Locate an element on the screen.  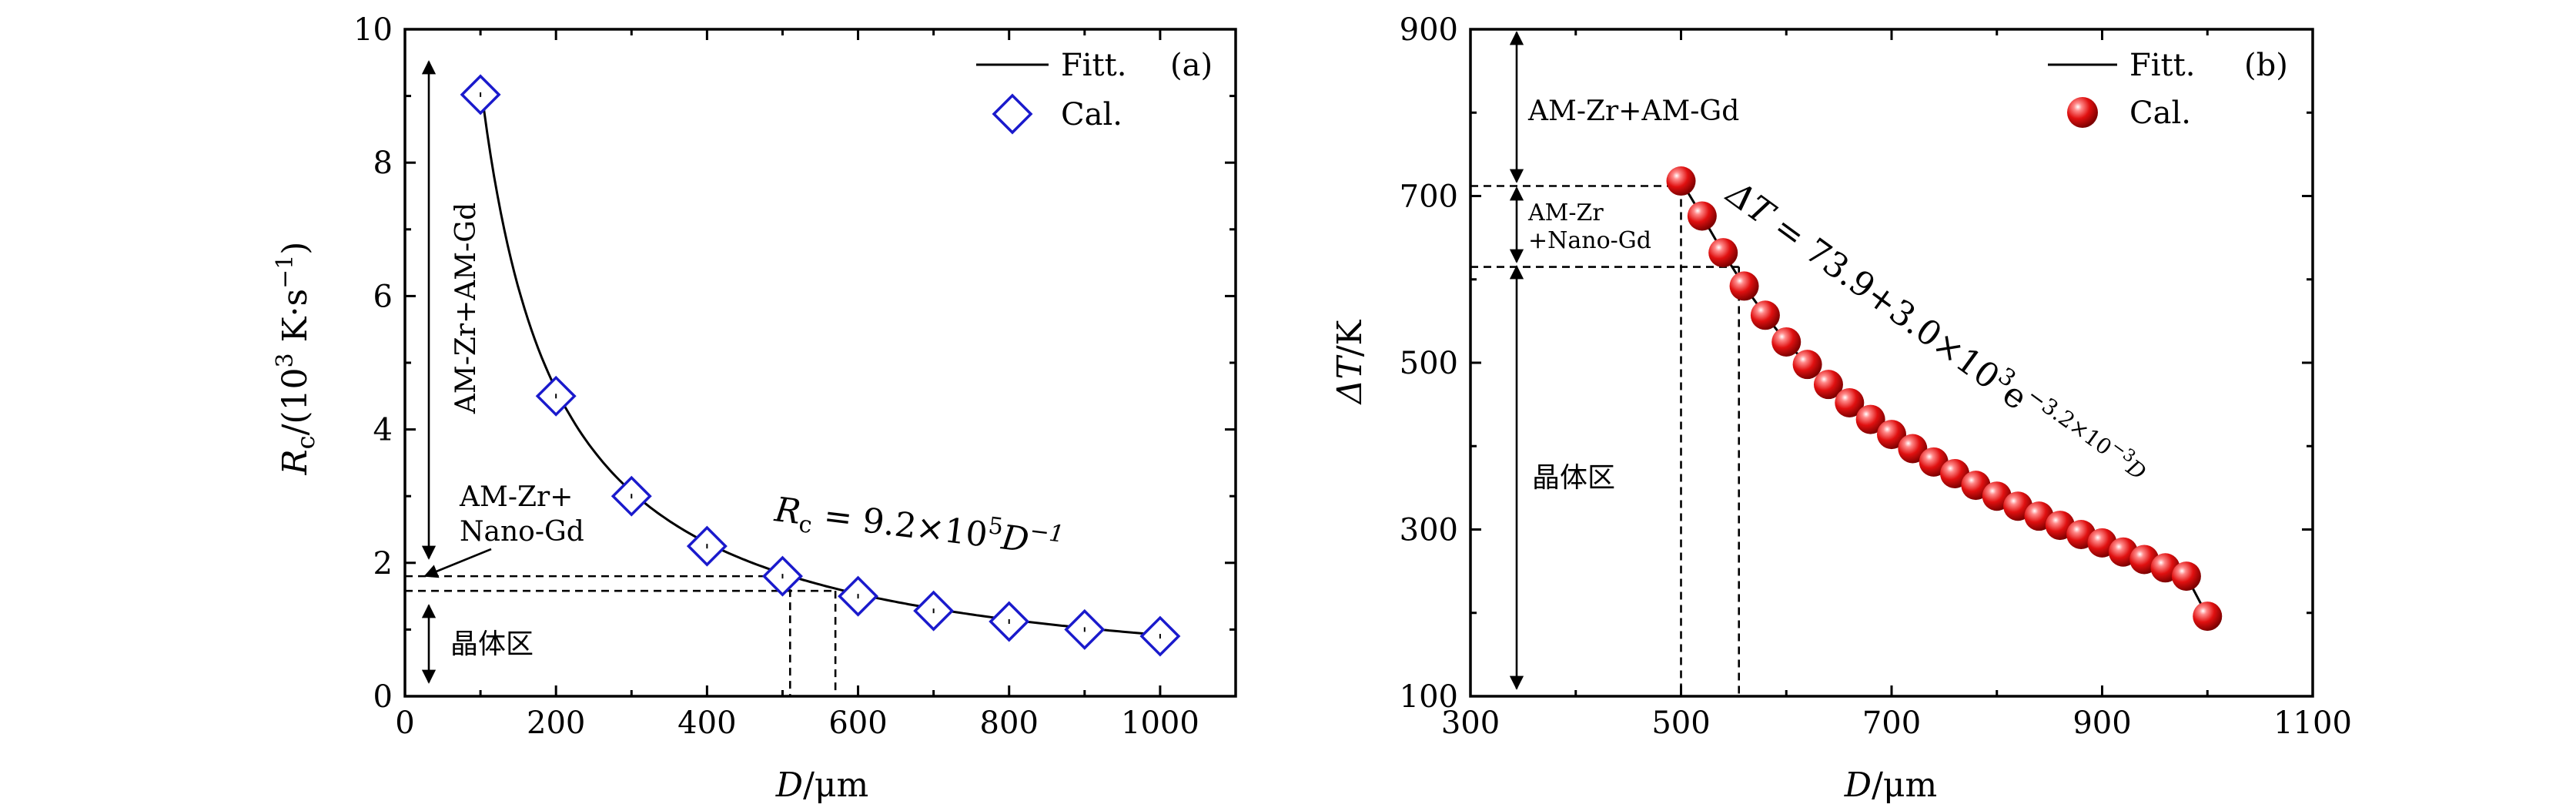
region-label-bottom-b: 晶体区 is located at coordinates (1574, 478).